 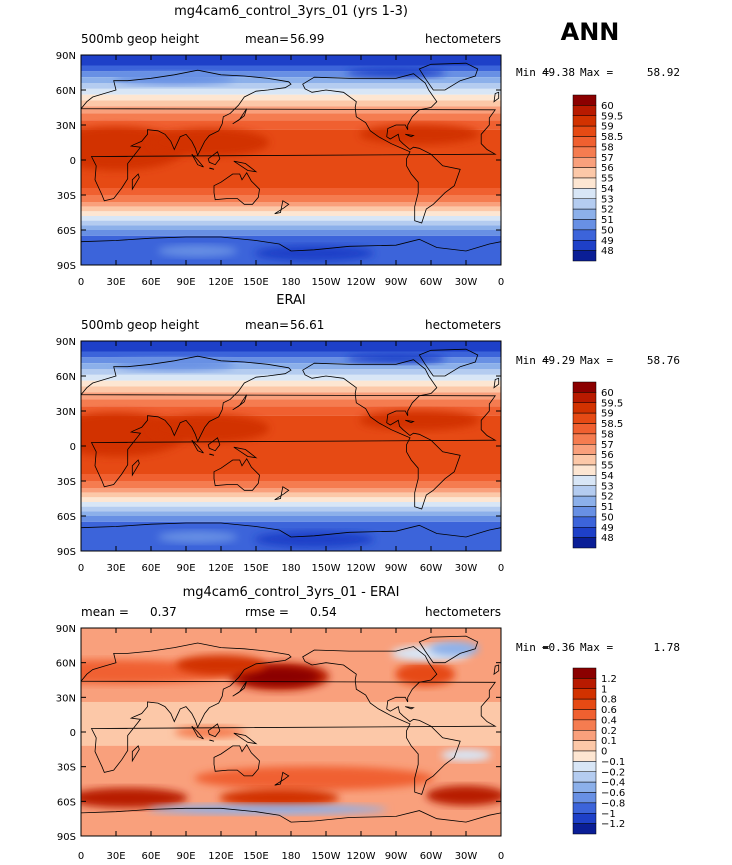 What do you see at coordinates (608, 814) in the screenshot?
I see `colorbar-label: −1` at bounding box center [608, 814].